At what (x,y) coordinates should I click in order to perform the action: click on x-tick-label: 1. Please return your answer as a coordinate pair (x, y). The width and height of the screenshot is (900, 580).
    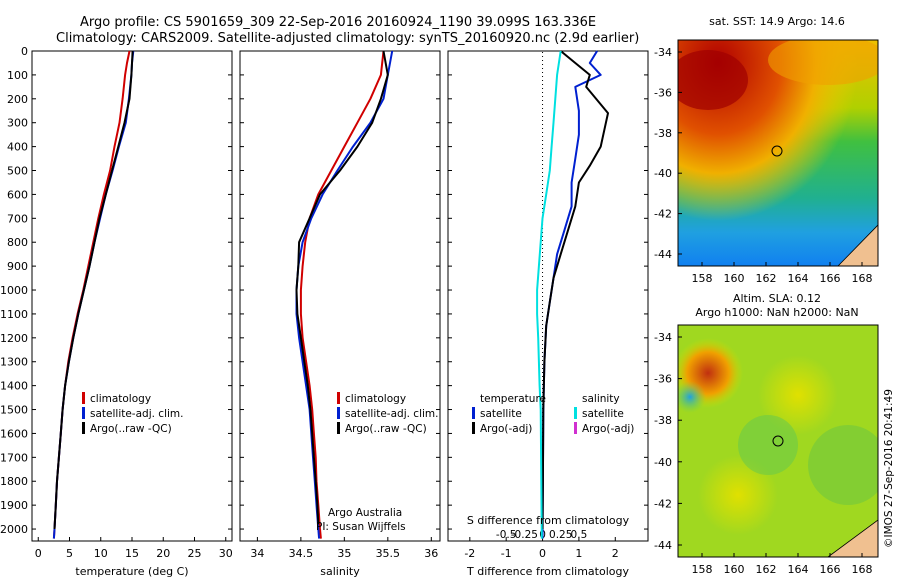
    Looking at the image, I should click on (578, 553).